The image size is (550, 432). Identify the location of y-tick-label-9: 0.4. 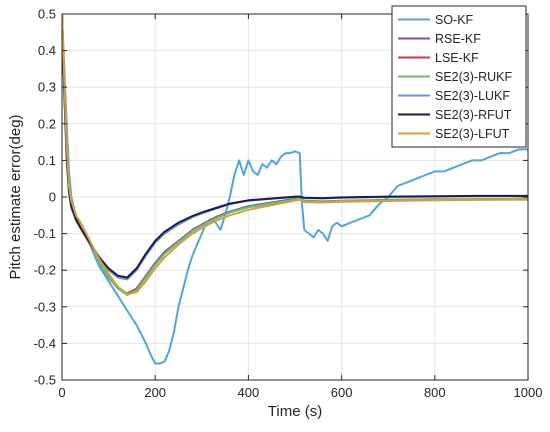
(47, 50).